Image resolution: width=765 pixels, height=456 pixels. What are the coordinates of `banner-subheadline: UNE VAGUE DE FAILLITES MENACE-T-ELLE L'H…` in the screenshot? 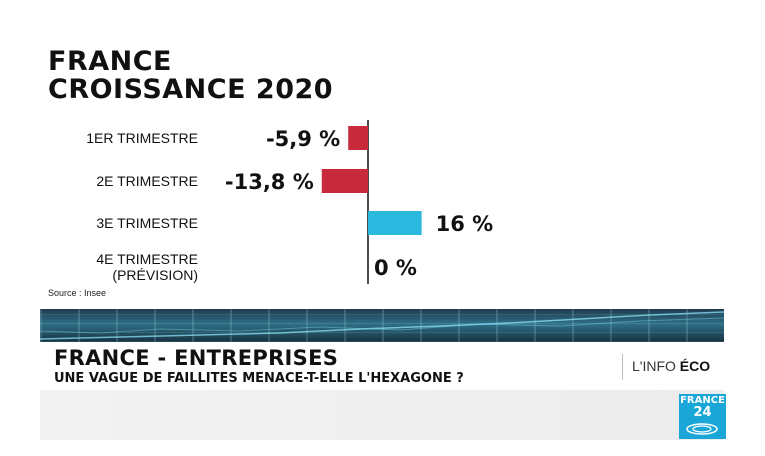 It's located at (259, 378).